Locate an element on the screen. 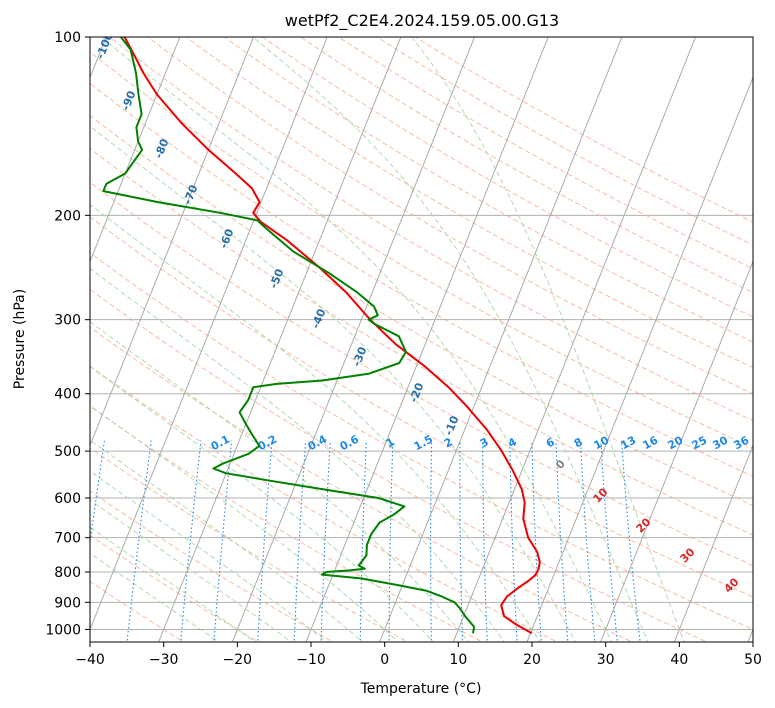 Image resolution: width=775 pixels, height=708 pixels. y-tick-label: 300 is located at coordinates (67, 321).